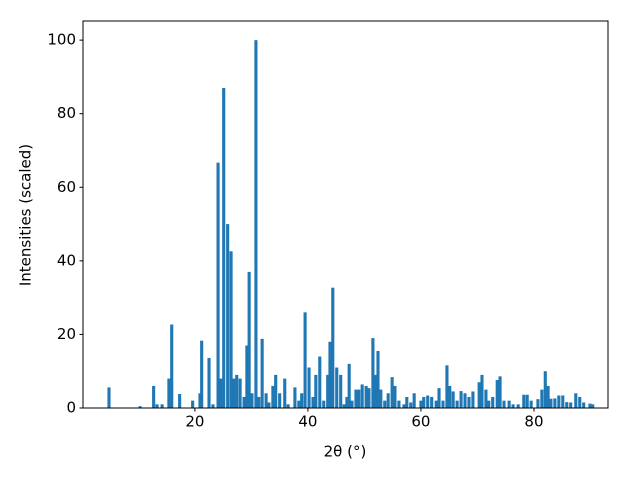 This screenshot has height=480, width=640. What do you see at coordinates (533, 422) in the screenshot?
I see `x-tick-label: 80` at bounding box center [533, 422].